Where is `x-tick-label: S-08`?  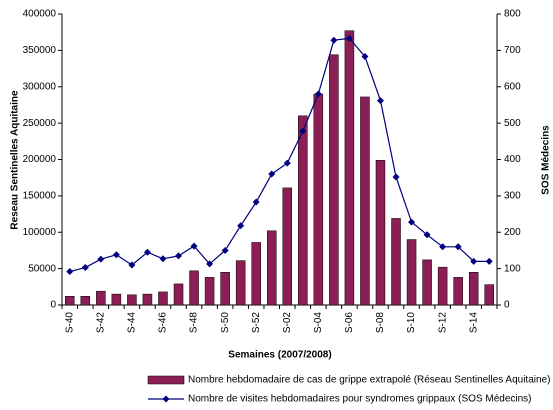 x-tick-label: S-08 is located at coordinates (380, 323).